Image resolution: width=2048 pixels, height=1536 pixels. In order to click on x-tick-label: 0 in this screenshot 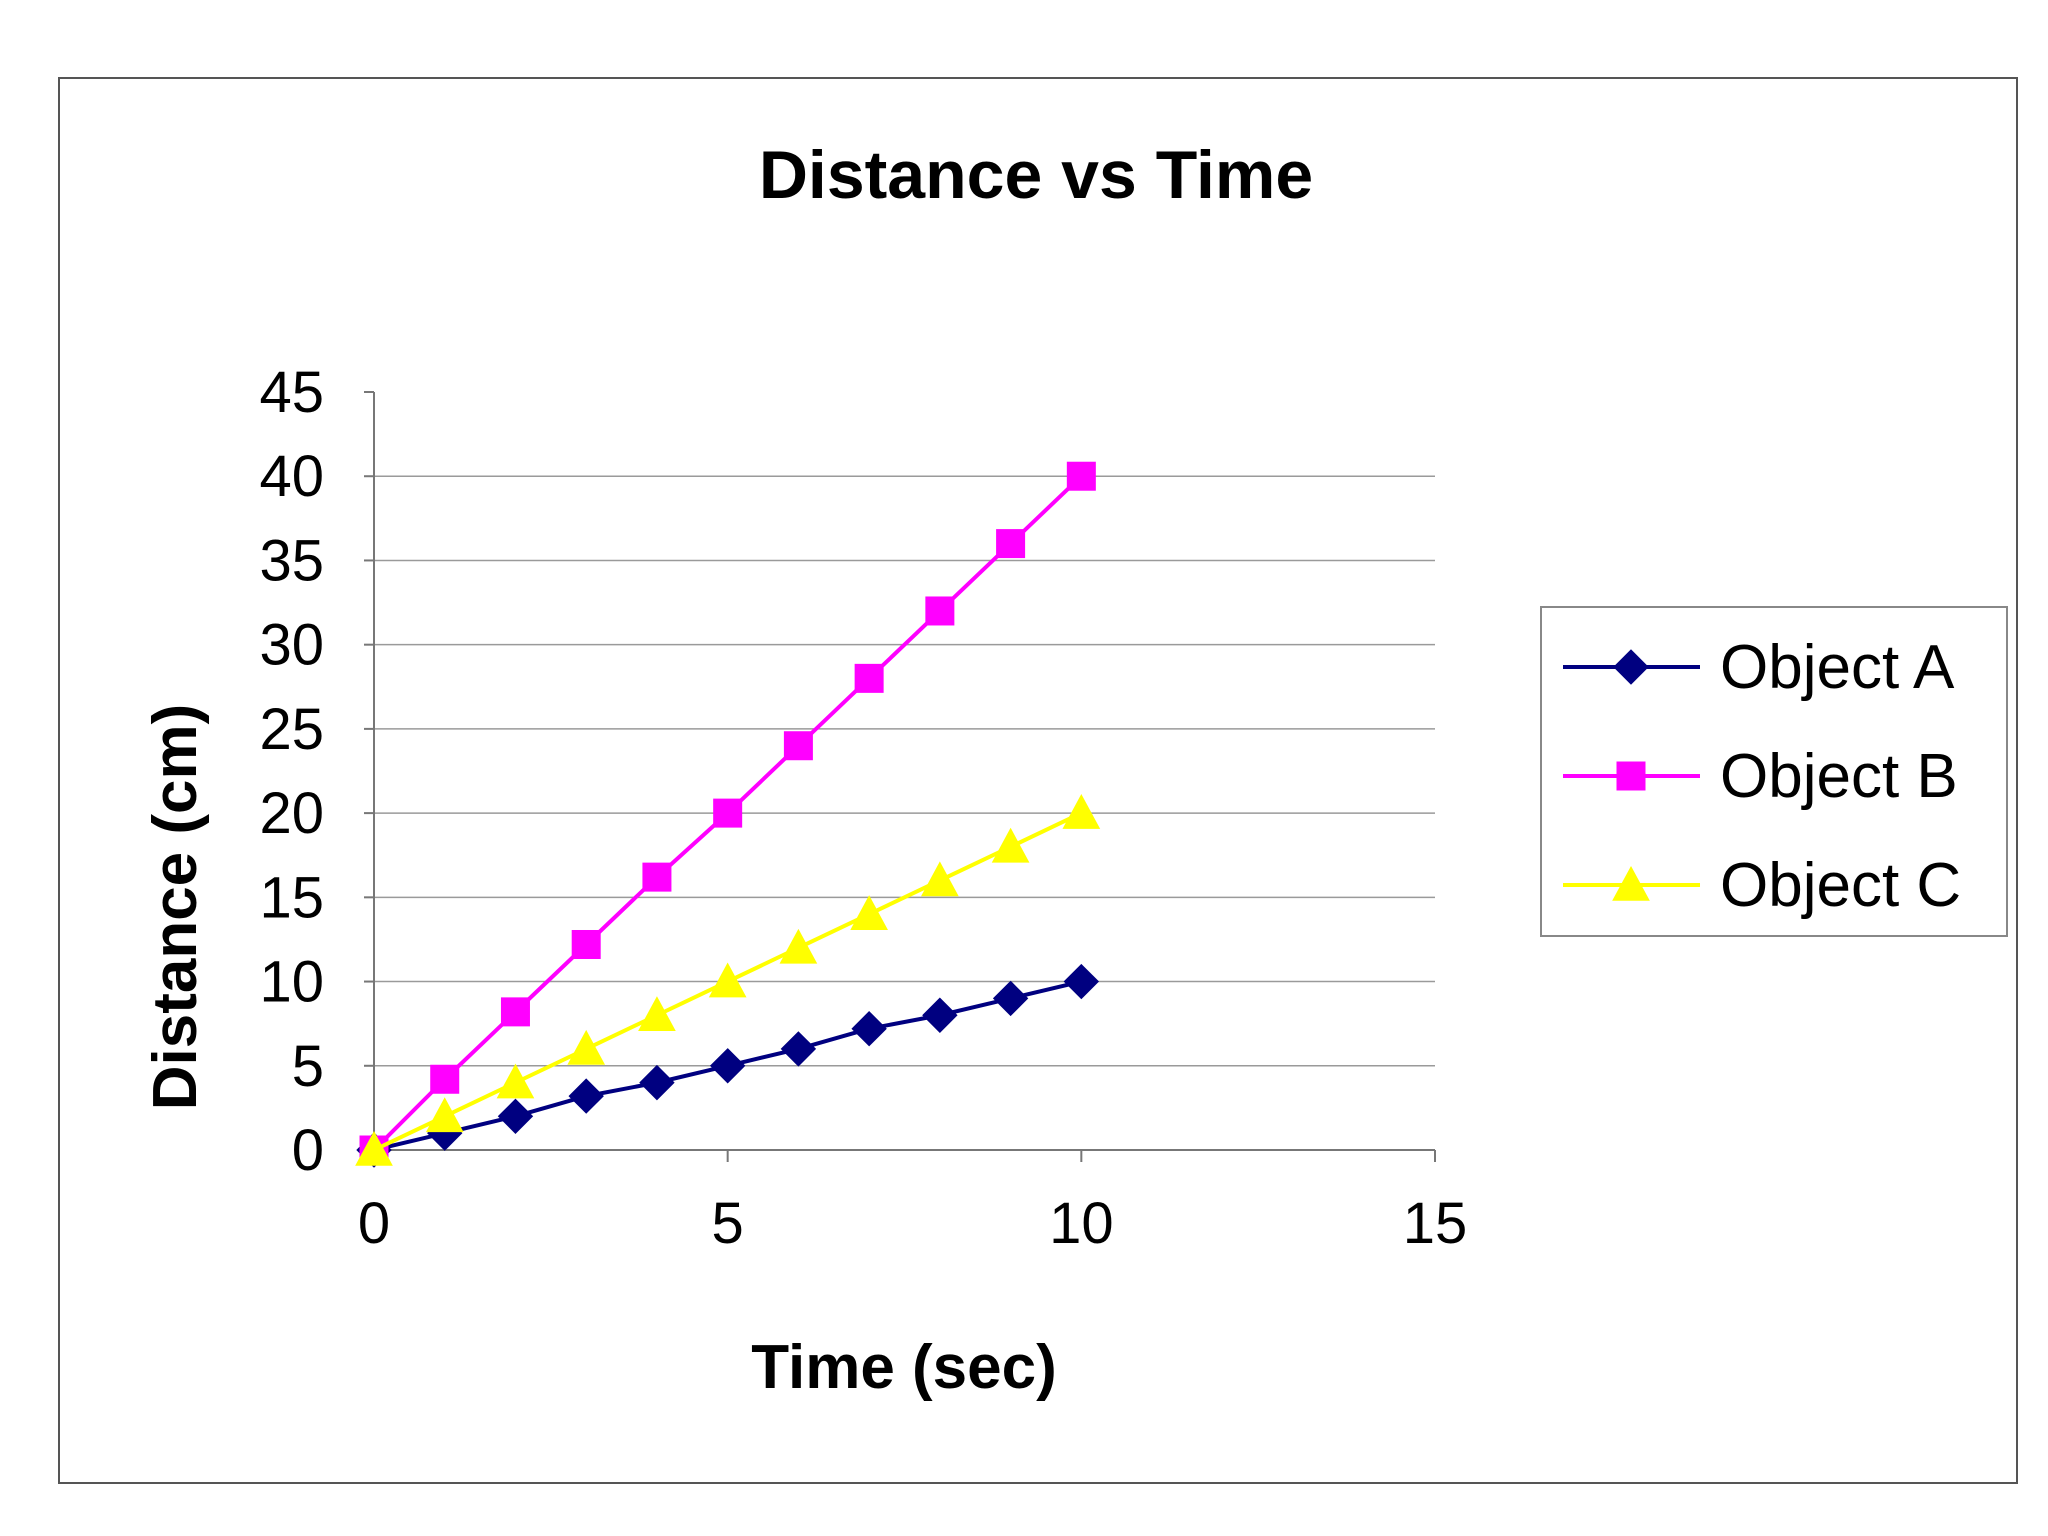, I will do `click(374, 1223)`.